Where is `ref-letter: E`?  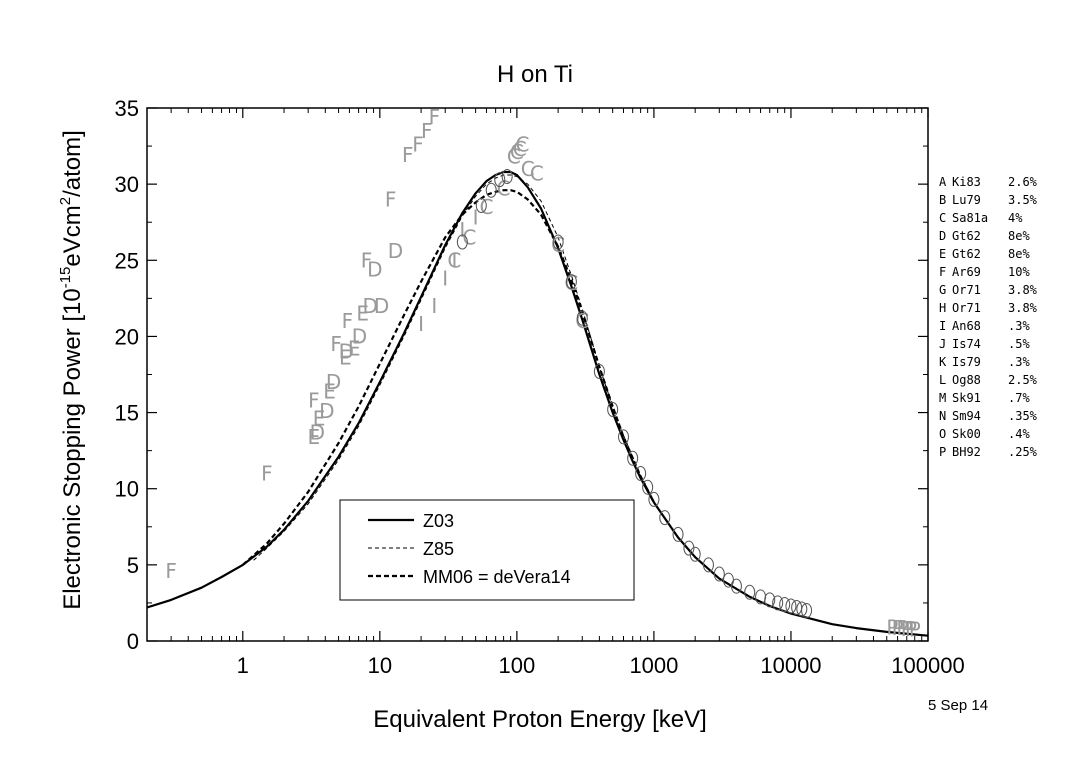 ref-letter: E is located at coordinates (942, 254).